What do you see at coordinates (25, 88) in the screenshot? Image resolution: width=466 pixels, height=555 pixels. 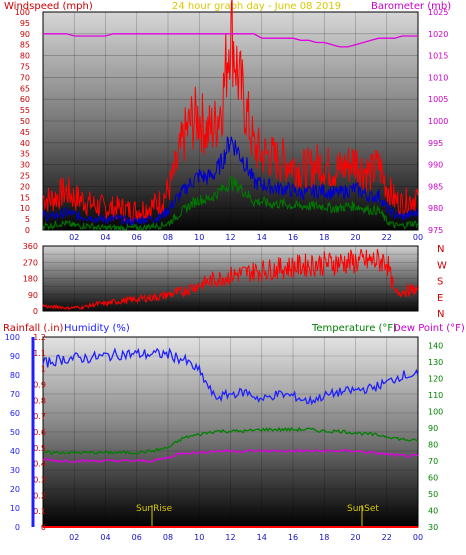 I see `wind-tick-label: 65` at bounding box center [25, 88].